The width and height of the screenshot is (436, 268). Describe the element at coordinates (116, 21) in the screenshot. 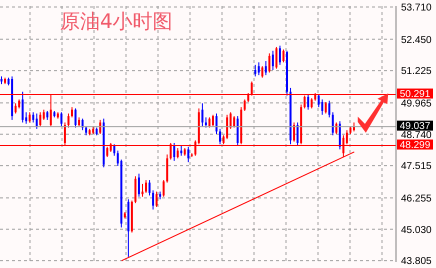

I see `chart-title: 原油4小时图` at that location.